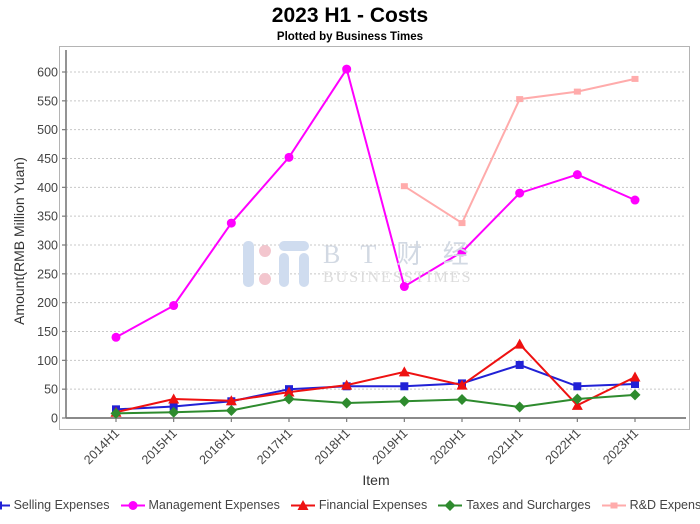 The width and height of the screenshot is (700, 524). Describe the element at coordinates (47, 73) in the screenshot. I see `y-tick-label: 600` at that location.